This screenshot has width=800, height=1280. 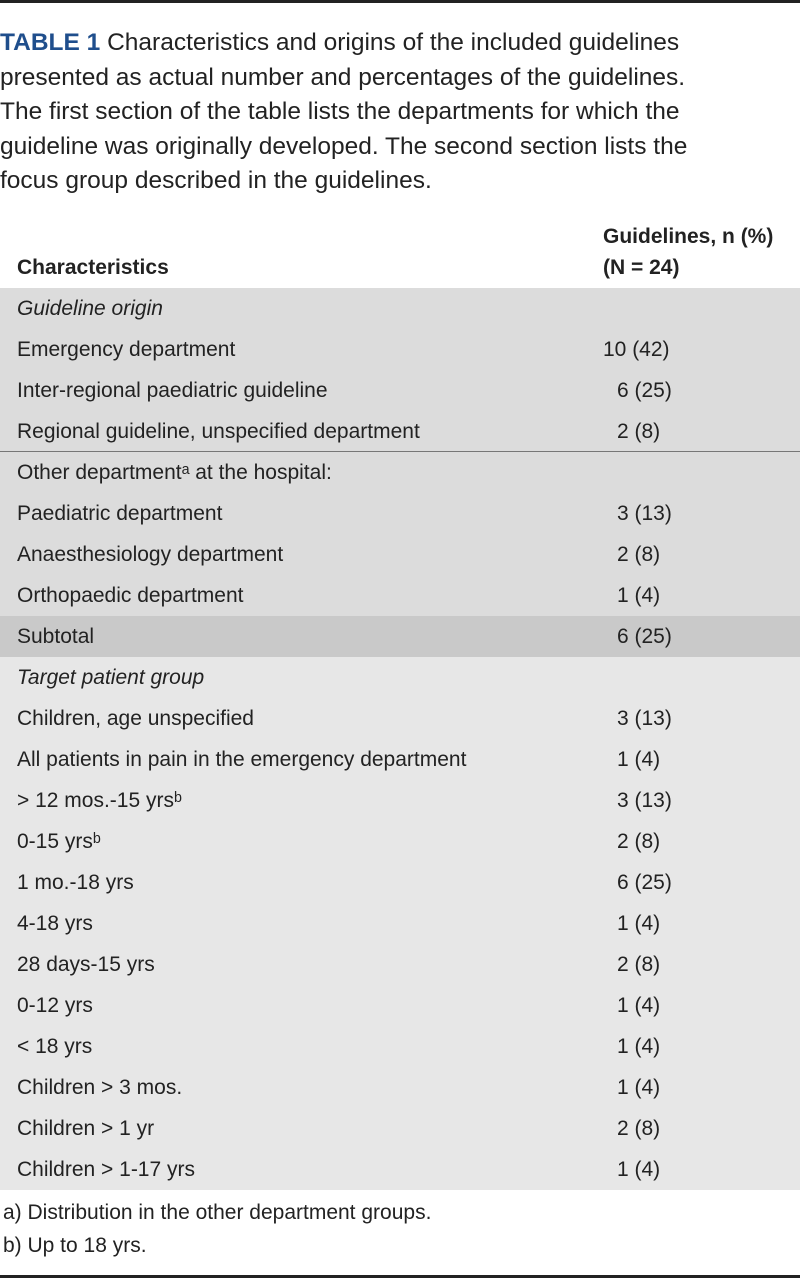 What do you see at coordinates (55, 923) in the screenshot?
I see `row-label: 4-18 yrs` at bounding box center [55, 923].